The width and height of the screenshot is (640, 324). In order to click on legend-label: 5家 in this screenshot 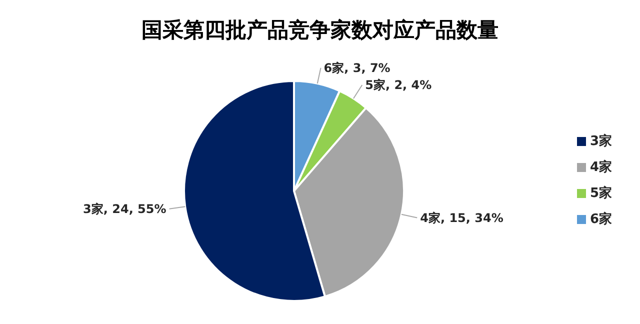, I will do `click(601, 193)`.